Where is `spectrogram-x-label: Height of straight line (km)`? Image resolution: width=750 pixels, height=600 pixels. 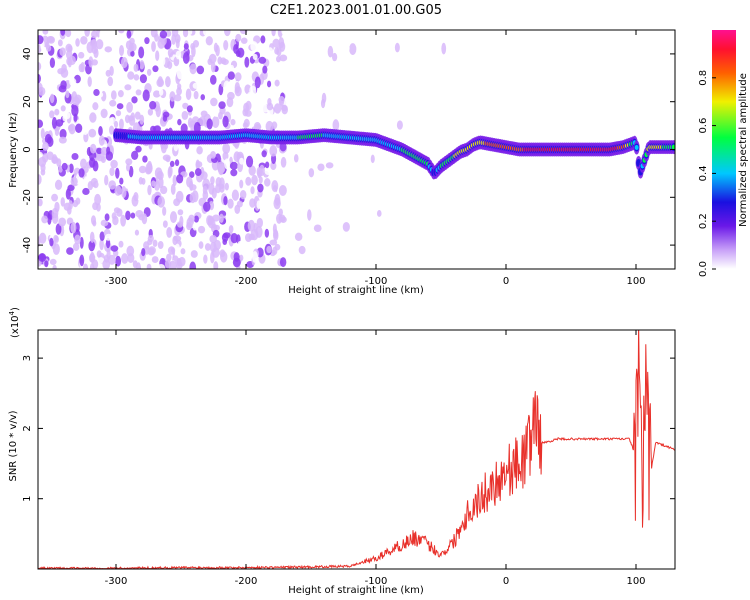 spectrogram-x-label: Height of straight line (km) is located at coordinates (356, 290).